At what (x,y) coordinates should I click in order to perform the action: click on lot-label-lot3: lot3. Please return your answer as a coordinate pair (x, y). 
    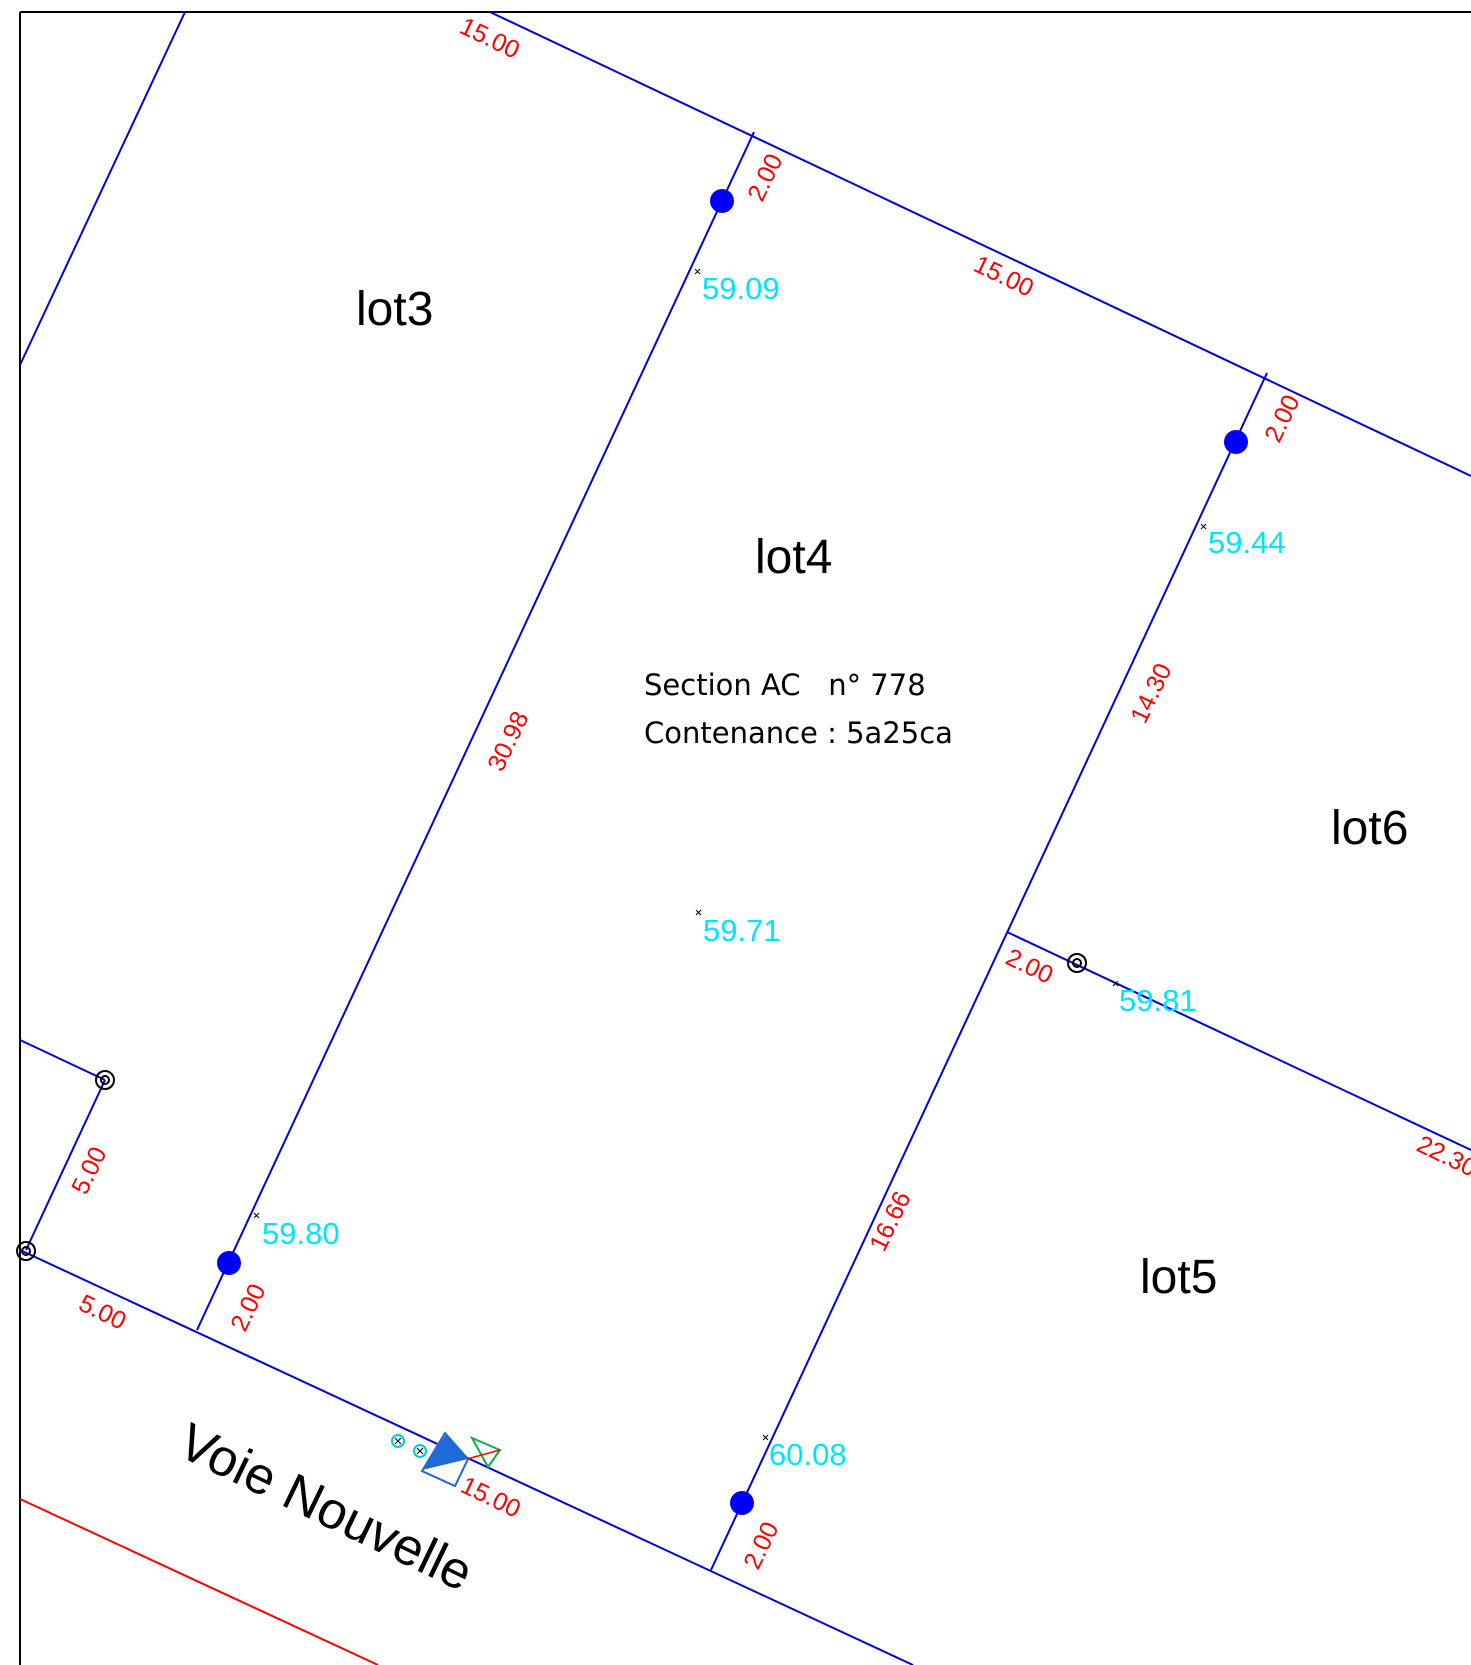
    Looking at the image, I should click on (394, 309).